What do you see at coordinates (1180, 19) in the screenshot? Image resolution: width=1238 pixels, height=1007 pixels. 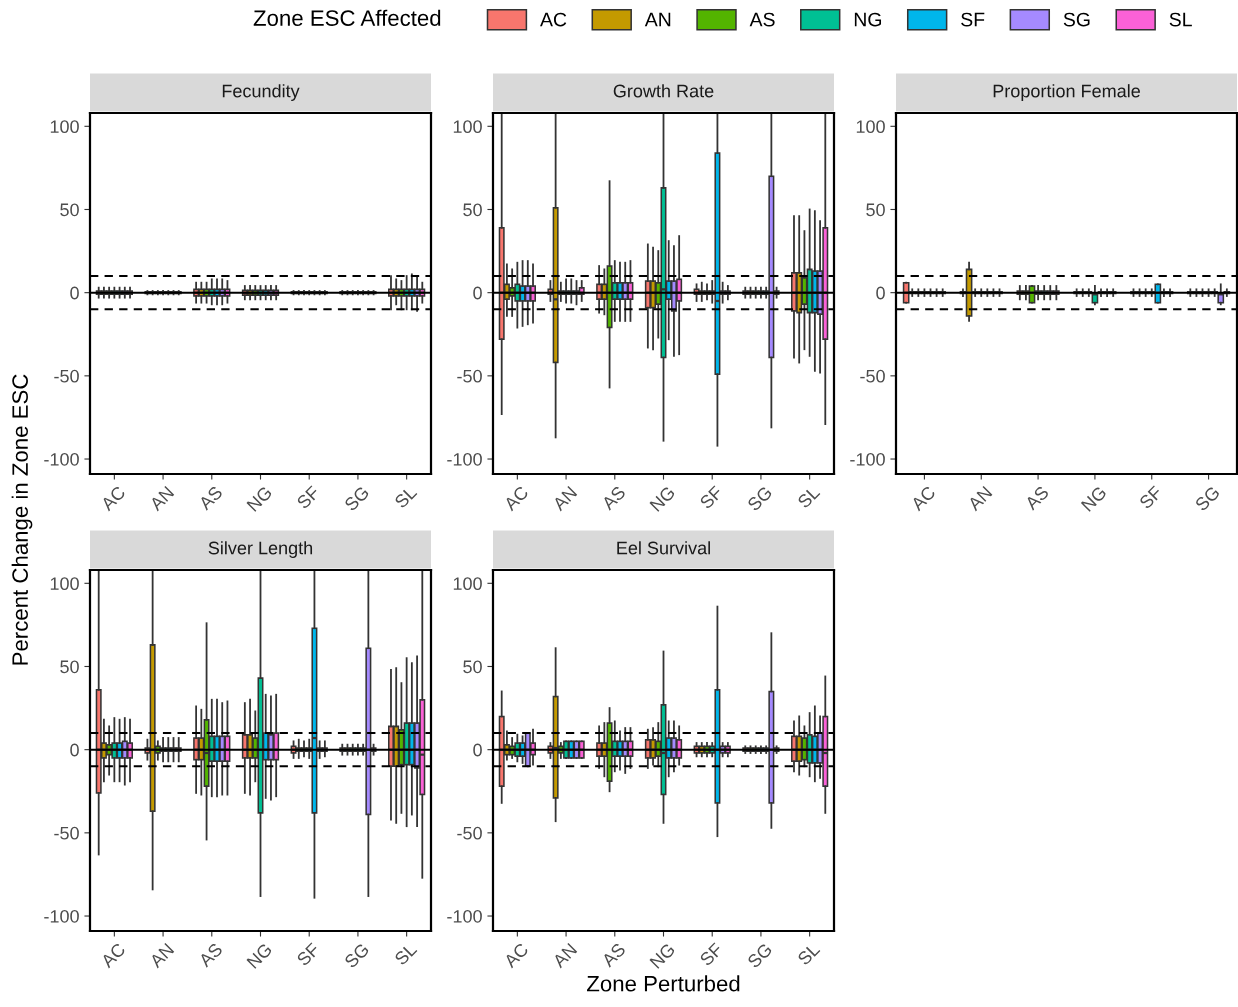 I see `legend-label: SL` at bounding box center [1180, 19].